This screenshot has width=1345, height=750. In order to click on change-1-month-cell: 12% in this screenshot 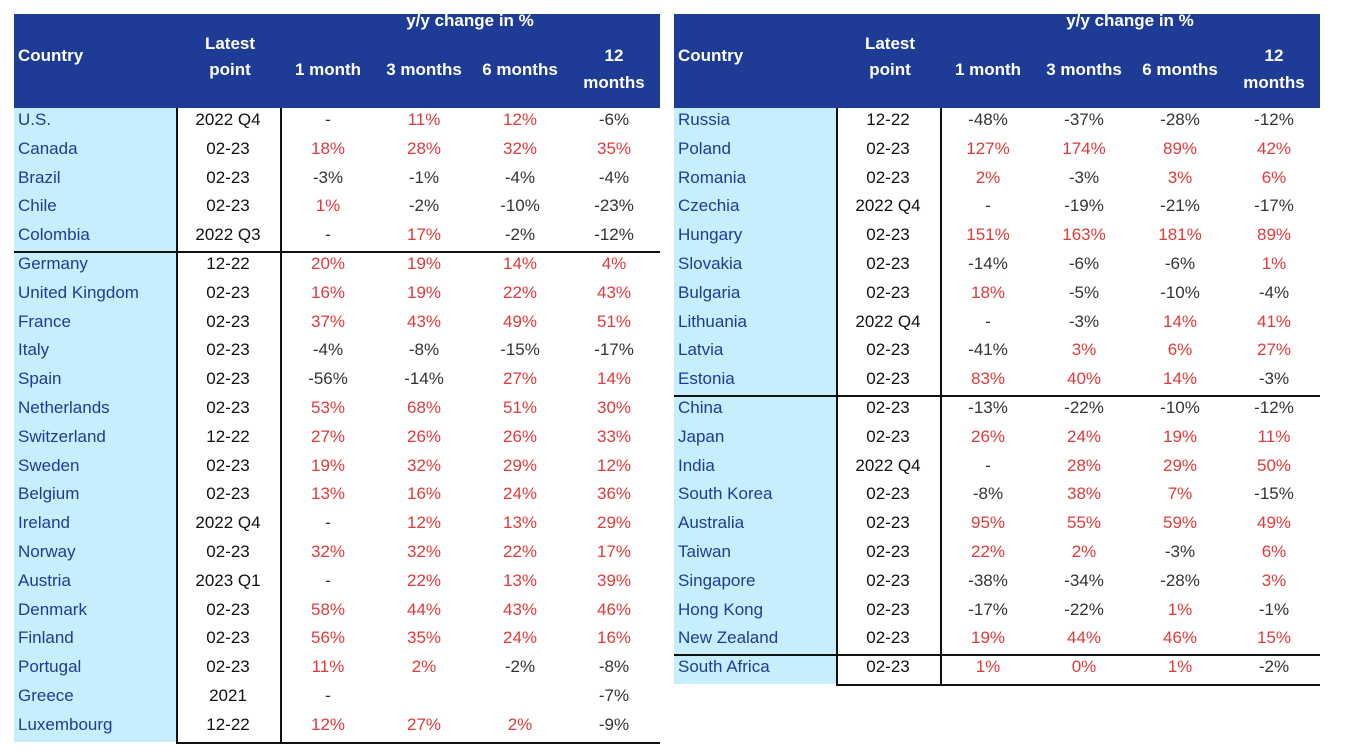, I will do `click(328, 724)`.